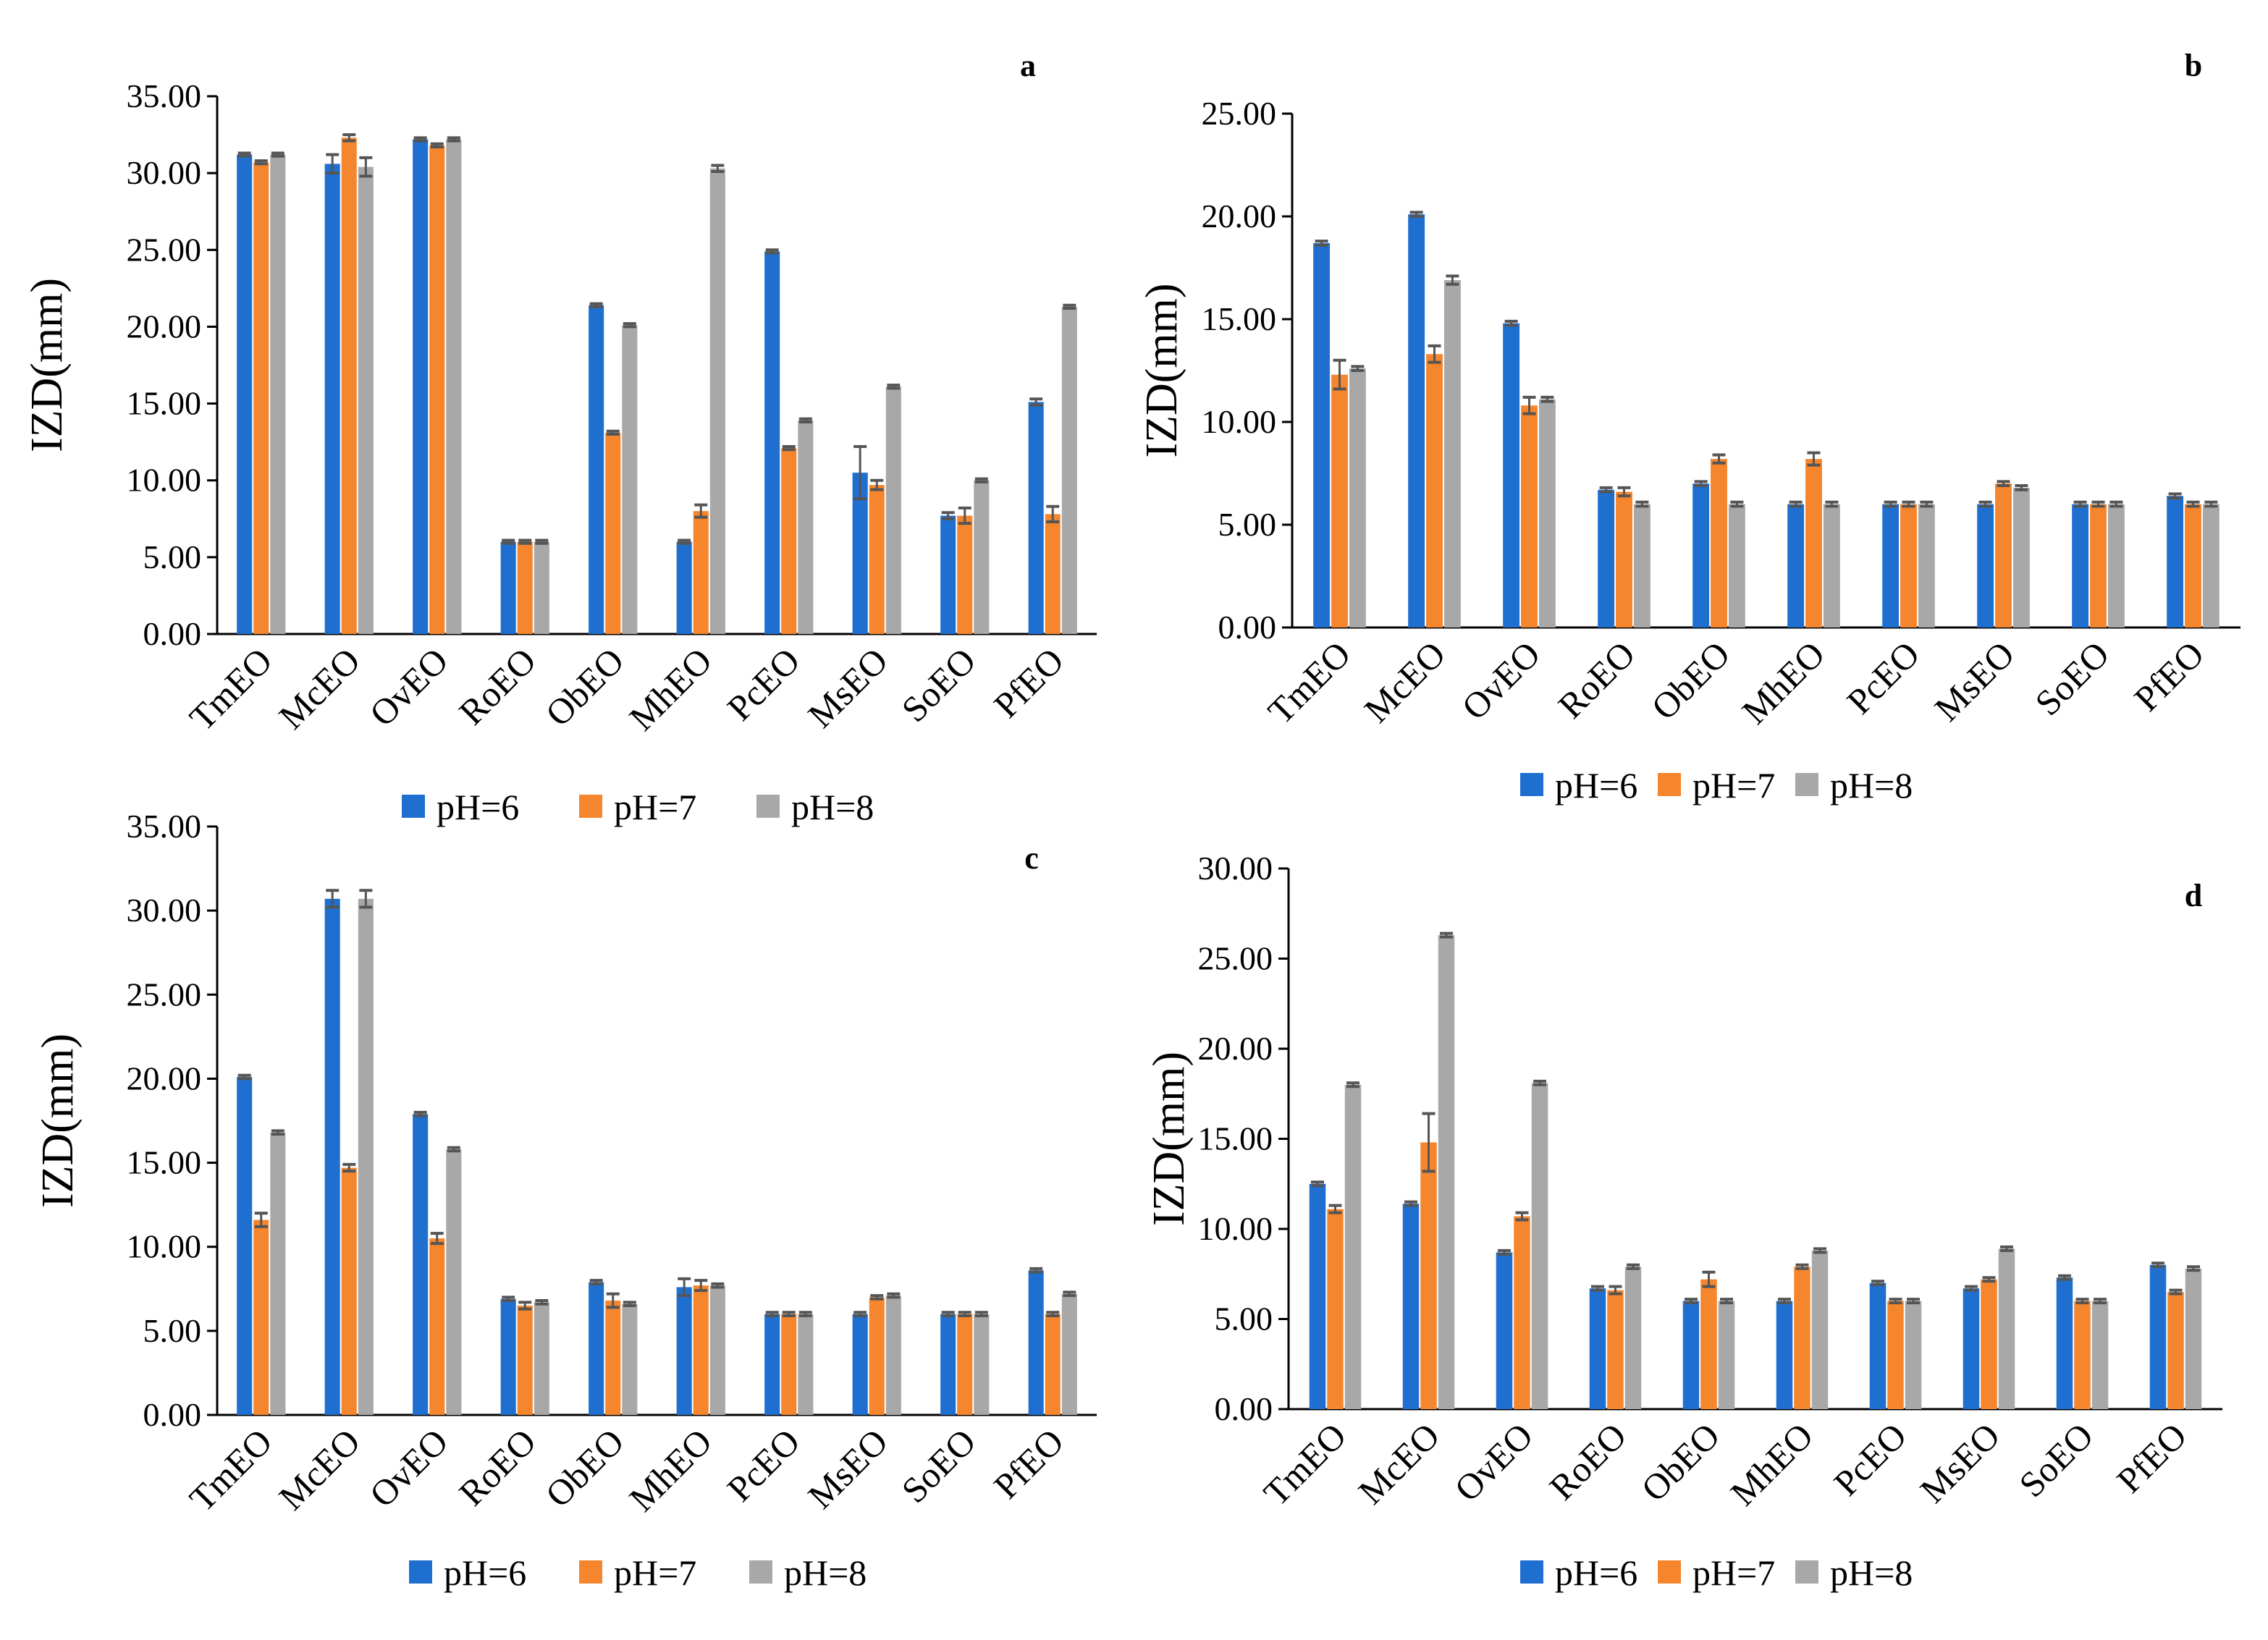  I want to click on legend-label-pH=8: pH=8, so click(825, 1572).